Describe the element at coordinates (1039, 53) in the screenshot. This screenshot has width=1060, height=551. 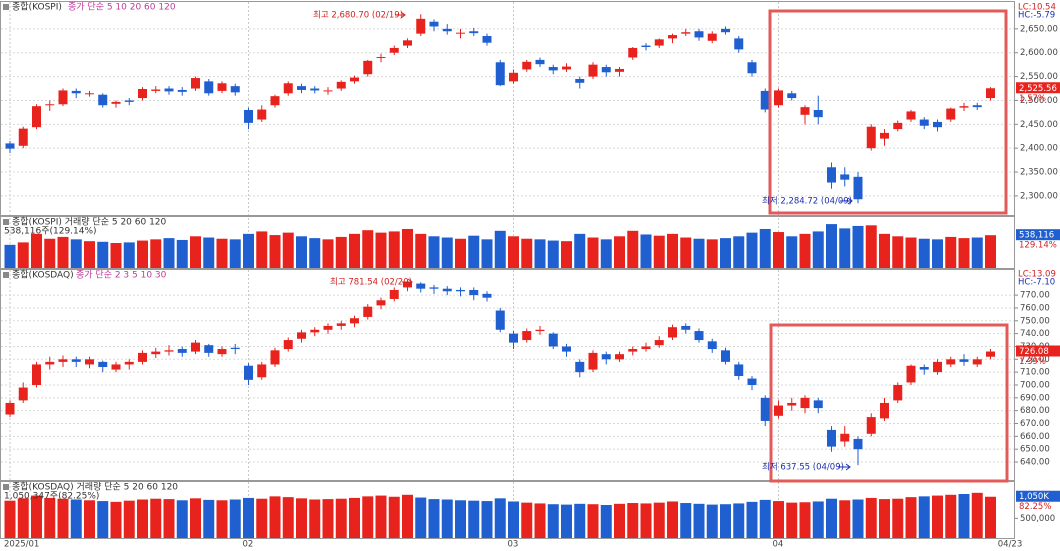
I see `y-tick-label: 2,600.00` at that location.